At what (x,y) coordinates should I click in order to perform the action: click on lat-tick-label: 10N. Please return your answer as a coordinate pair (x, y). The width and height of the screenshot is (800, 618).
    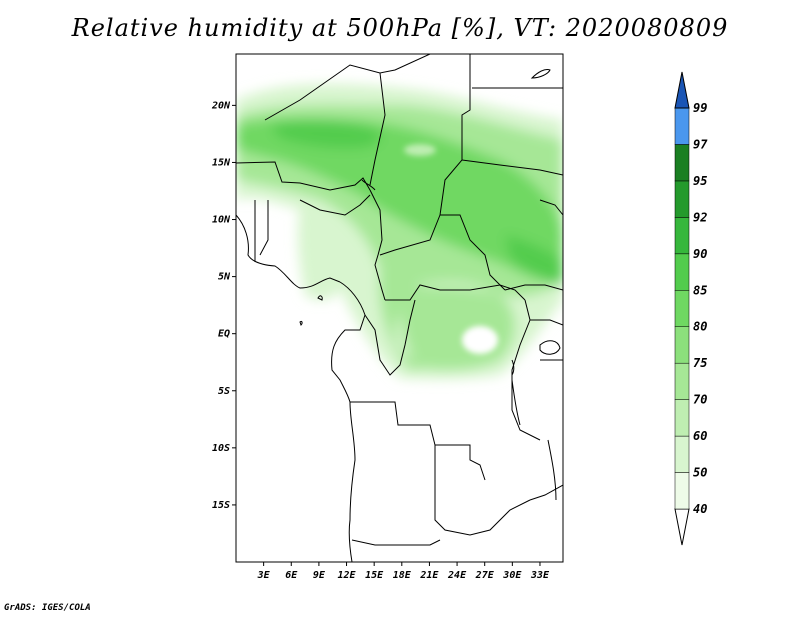
    Looking at the image, I should click on (221, 220).